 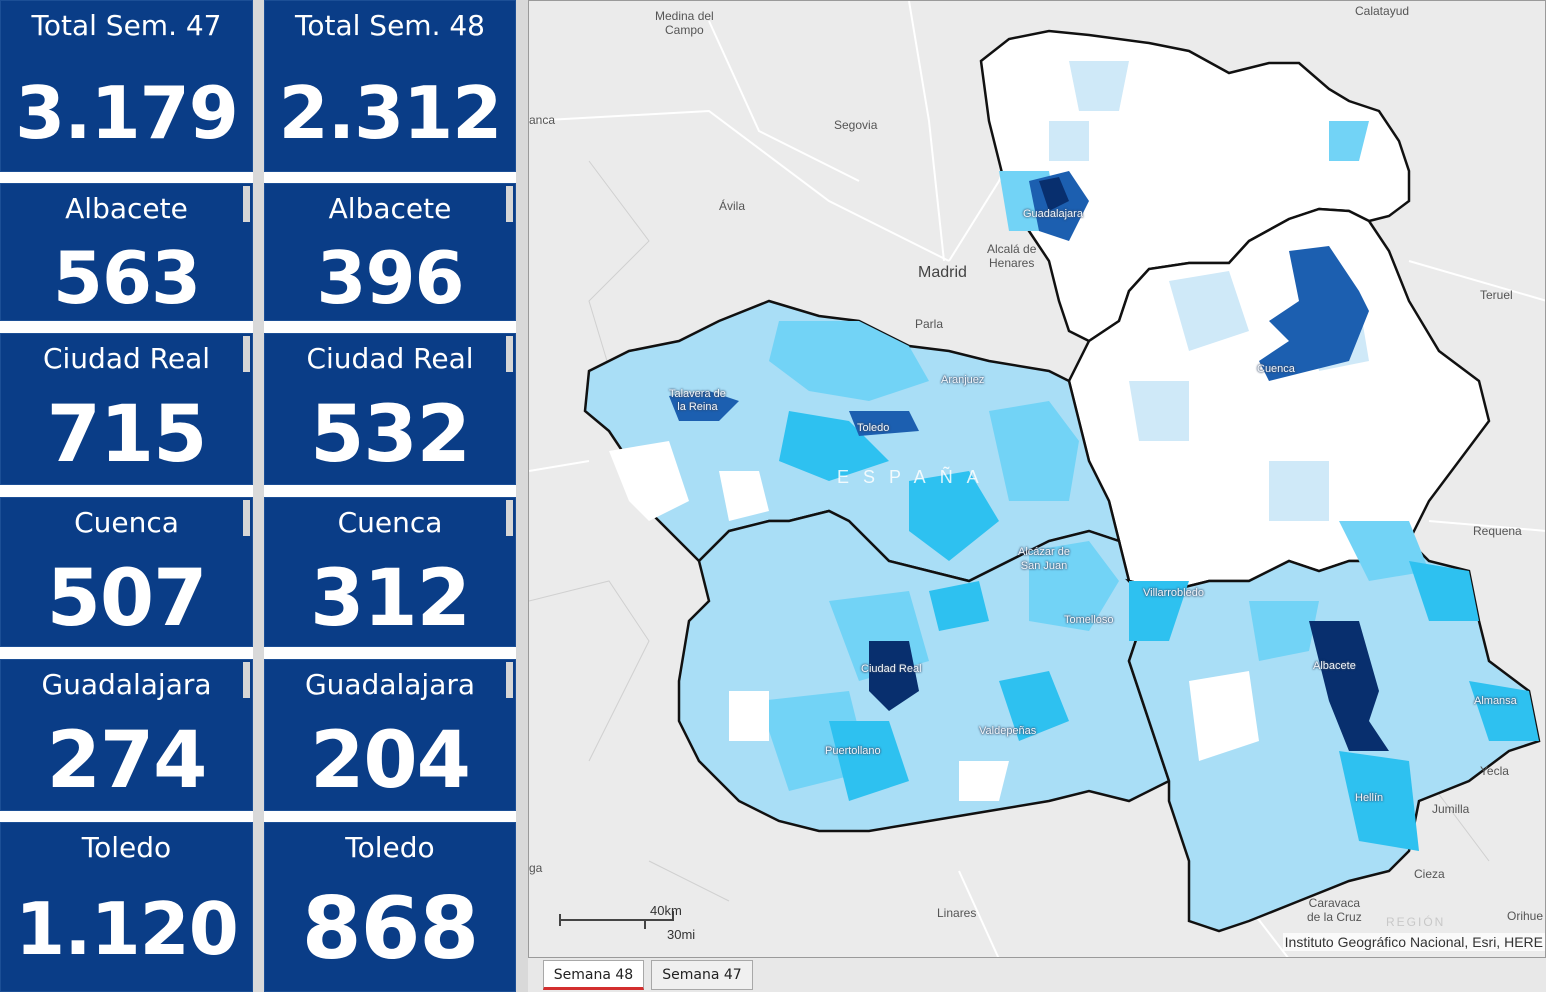 What do you see at coordinates (390, 599) in the screenshot?
I see `card-value: 312` at bounding box center [390, 599].